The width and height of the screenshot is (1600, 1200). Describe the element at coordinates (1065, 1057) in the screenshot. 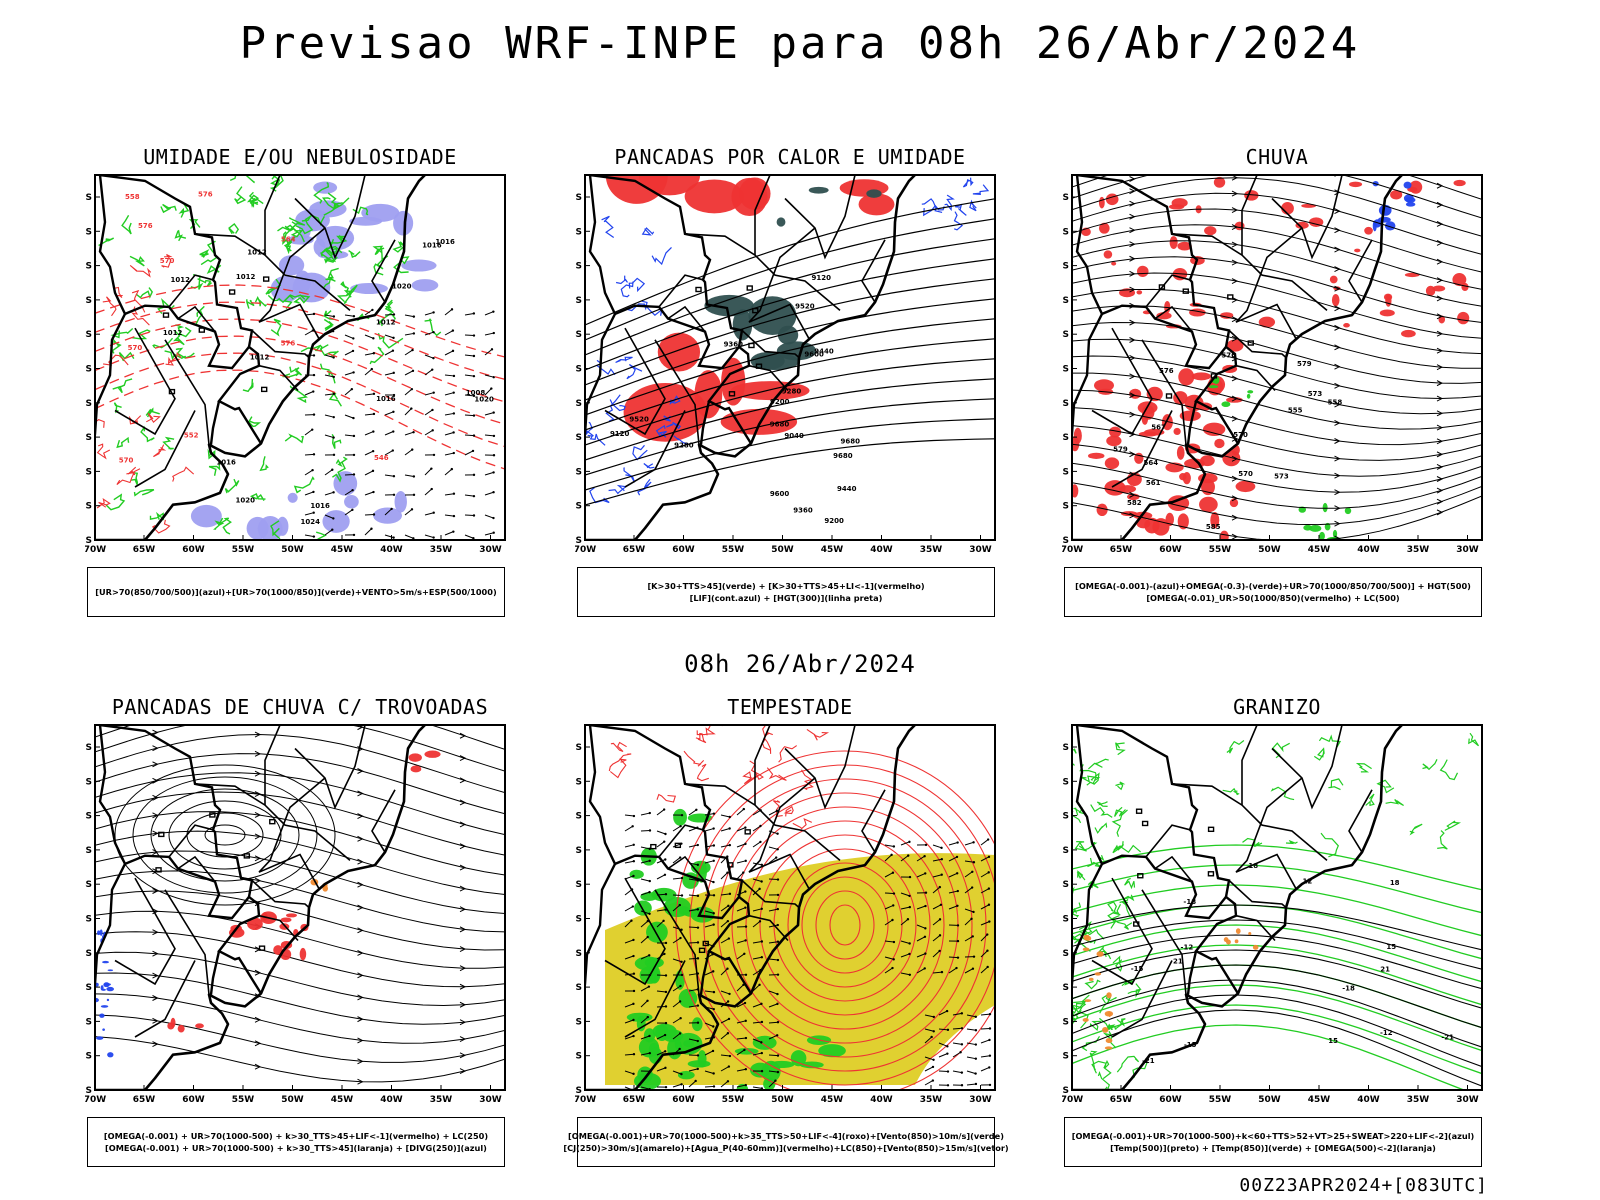

I see `lat-label: 39S` at that location.